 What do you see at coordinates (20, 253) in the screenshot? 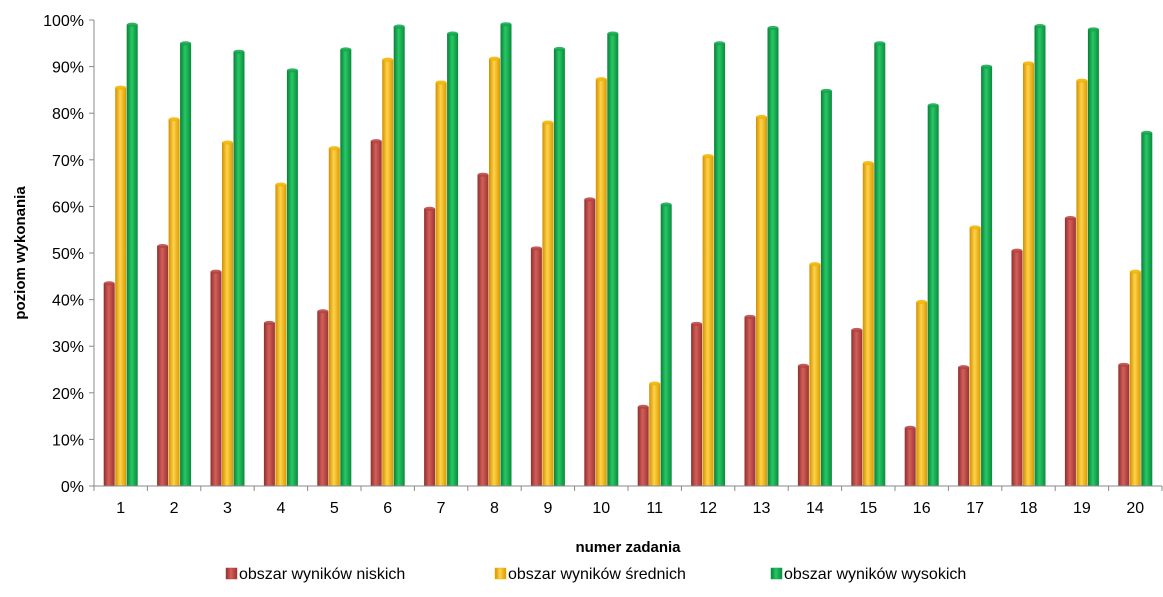
I see `y-axis-title: poziom wykonania` at bounding box center [20, 253].